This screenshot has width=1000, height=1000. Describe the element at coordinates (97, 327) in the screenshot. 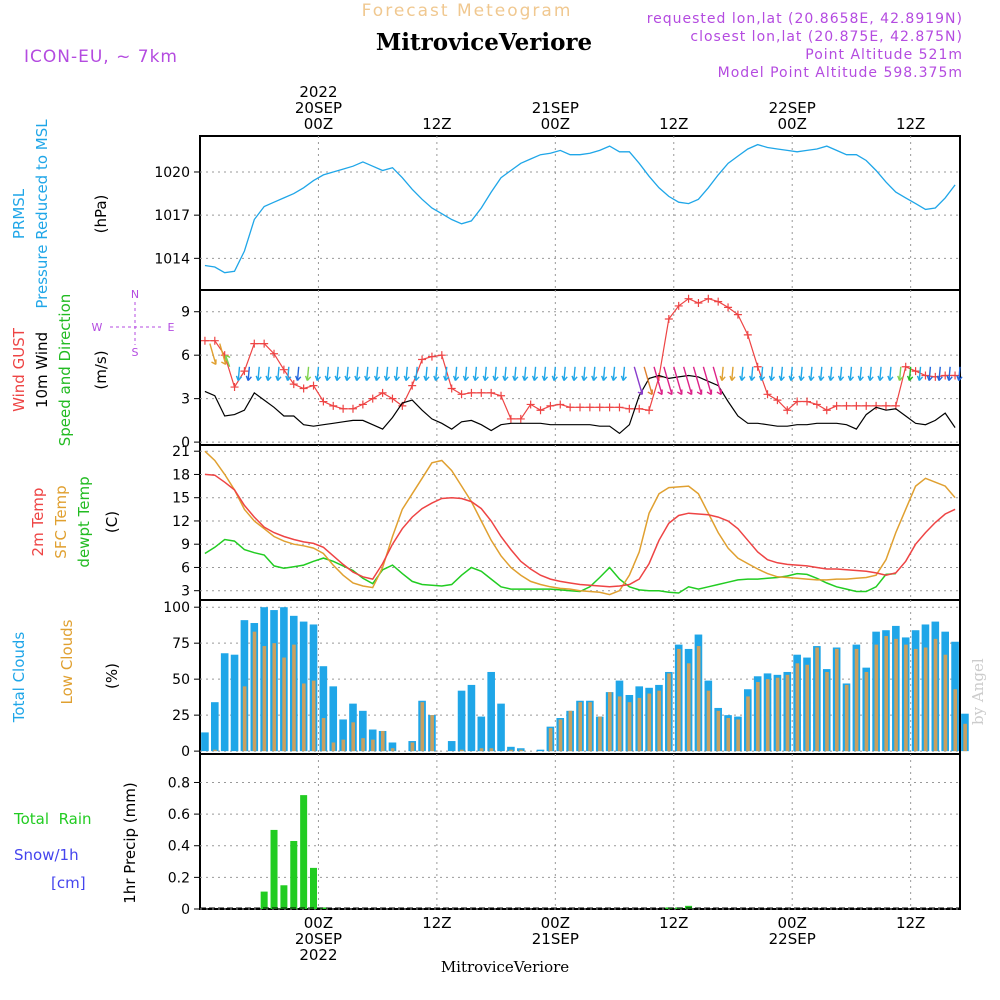

I see `compass-west: W` at that location.